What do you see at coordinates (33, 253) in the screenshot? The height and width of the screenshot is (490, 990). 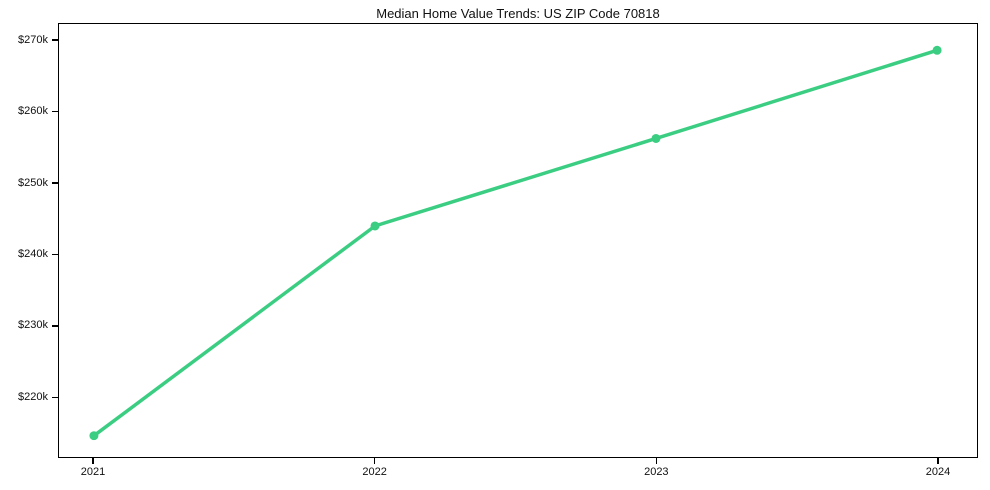 I see `y-tick-label: $240k` at bounding box center [33, 253].